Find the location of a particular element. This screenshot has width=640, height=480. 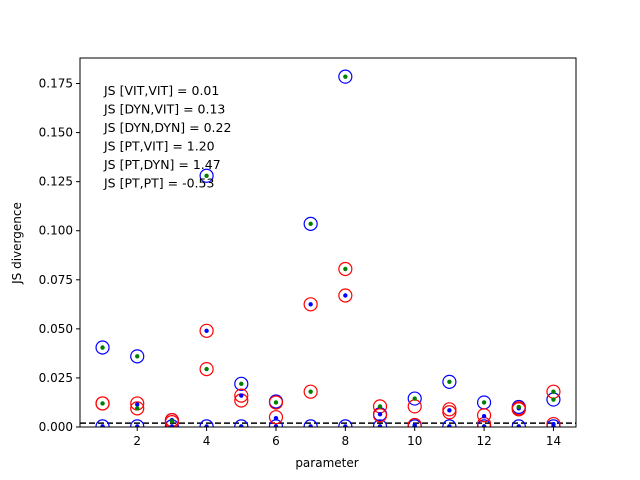

annotation-line: JS [VIT,VIT] = 0.01 is located at coordinates (161, 90).